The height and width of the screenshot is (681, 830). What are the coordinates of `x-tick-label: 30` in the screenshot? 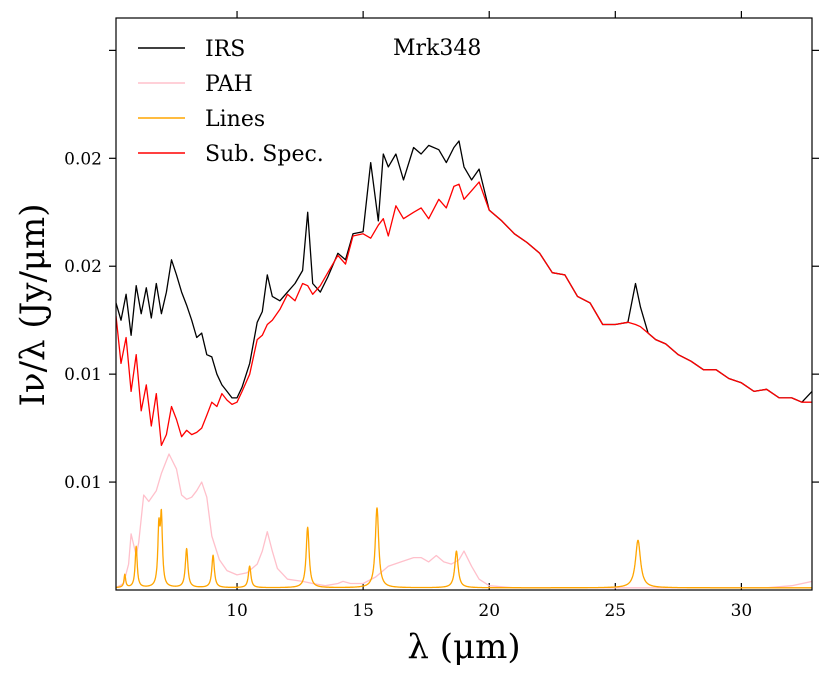 It's located at (742, 611).